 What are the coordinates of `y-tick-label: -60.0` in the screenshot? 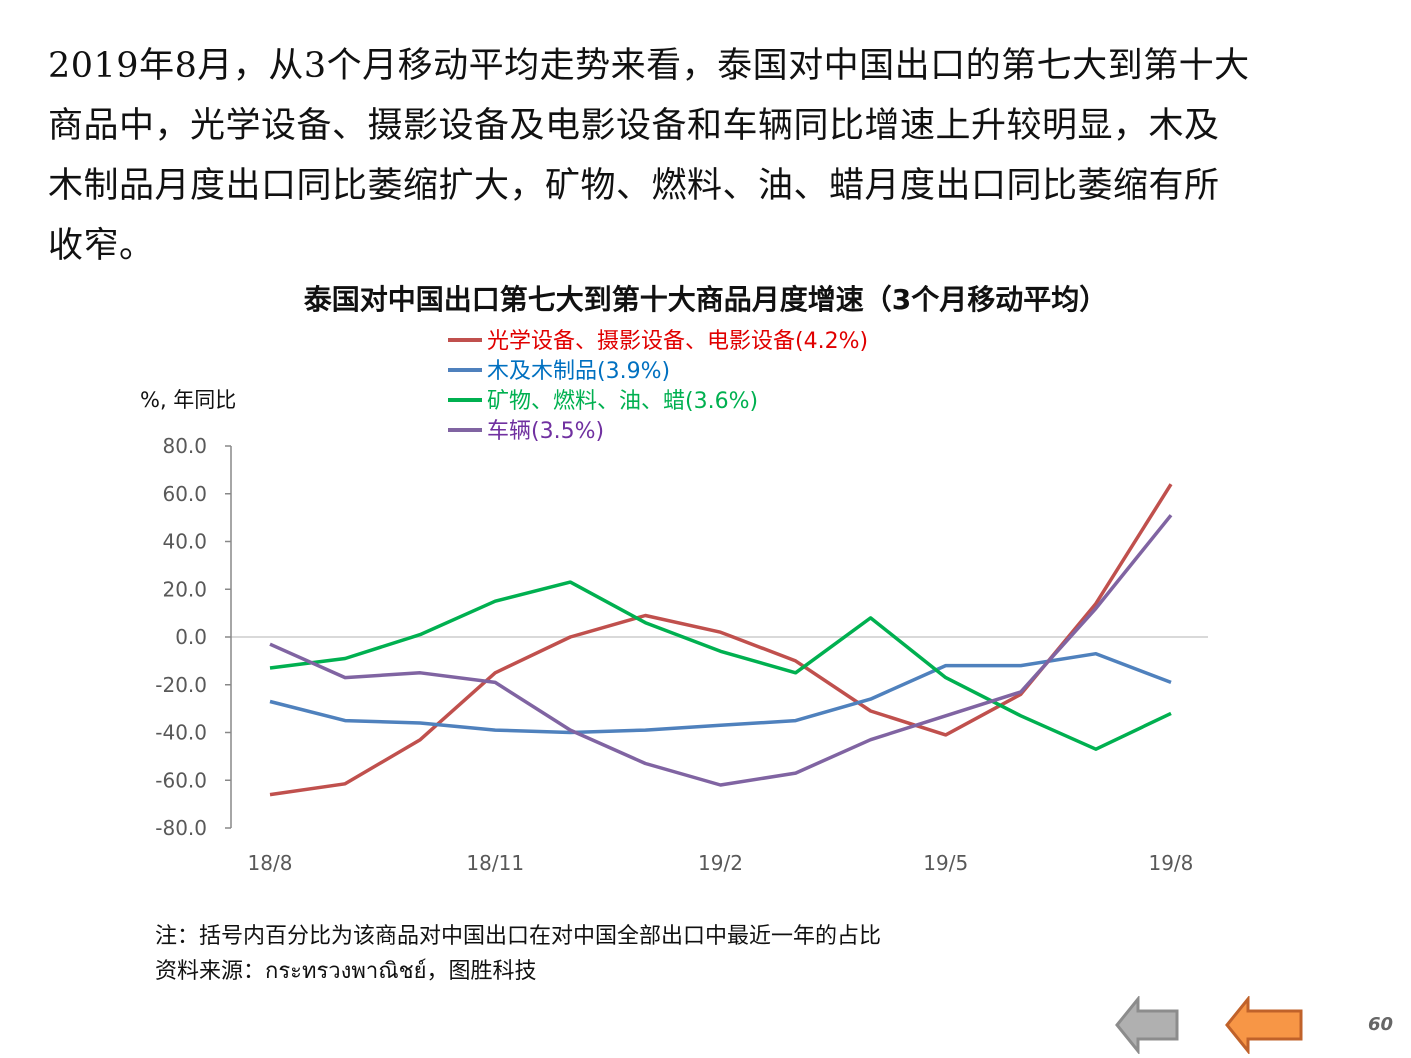 It's located at (181, 780).